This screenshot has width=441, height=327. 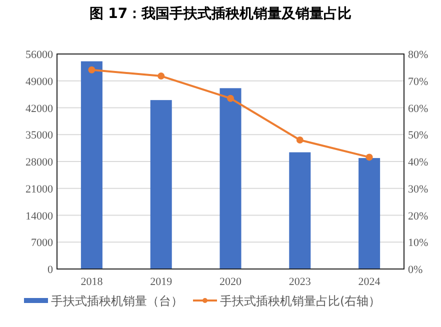 I want to click on y2-tick-label: 50%, so click(x=418, y=136).